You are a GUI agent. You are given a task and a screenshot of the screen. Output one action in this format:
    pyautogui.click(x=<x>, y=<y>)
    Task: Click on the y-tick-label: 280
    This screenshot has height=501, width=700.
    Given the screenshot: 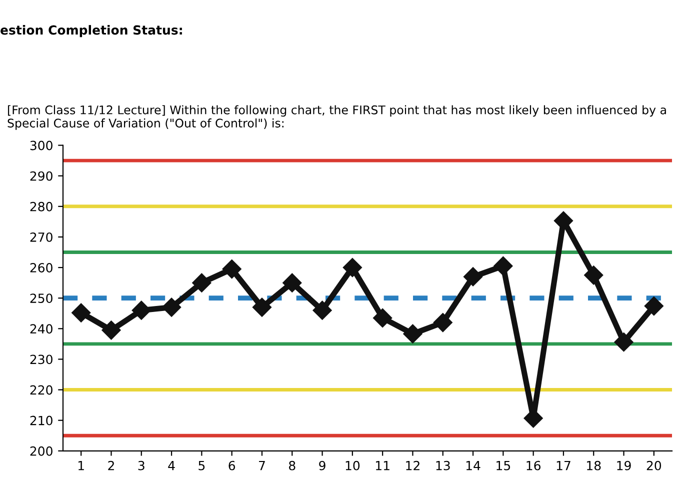 What is the action you would take?
    pyautogui.click(x=41, y=207)
    